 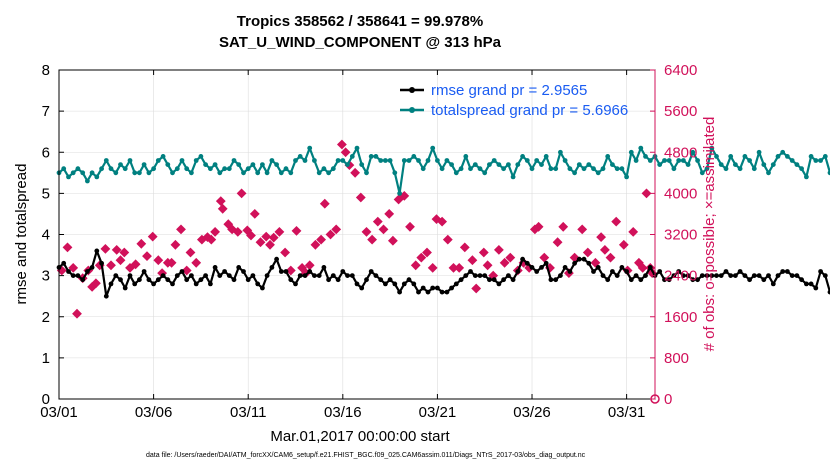 What do you see at coordinates (680, 317) in the screenshot?
I see `y-right-tick-label: 1600` at bounding box center [680, 317].